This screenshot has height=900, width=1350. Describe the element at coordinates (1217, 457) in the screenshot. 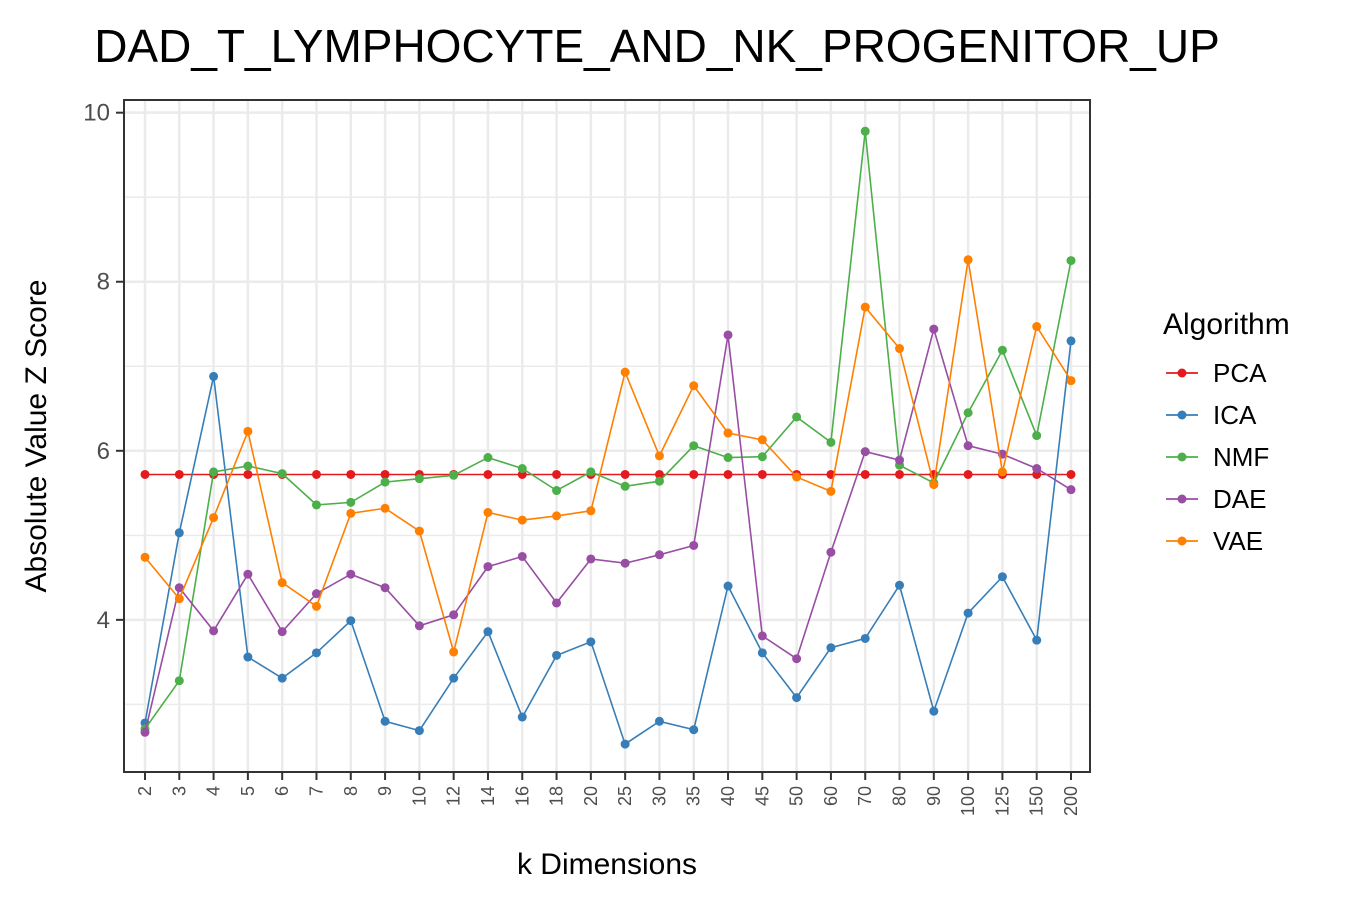

I see `legend-item-nmf: NMF` at that location.